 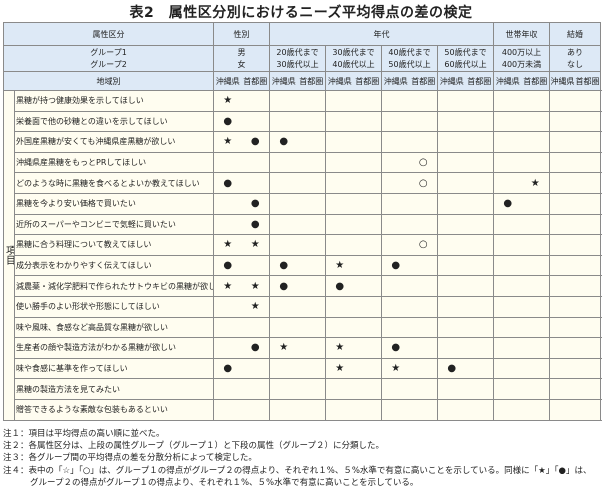 What do you see at coordinates (302, 121) in the screenshot?
I see `table-row: 栄養面で他の砂糖との違いを示してほしい●○` at bounding box center [302, 121].